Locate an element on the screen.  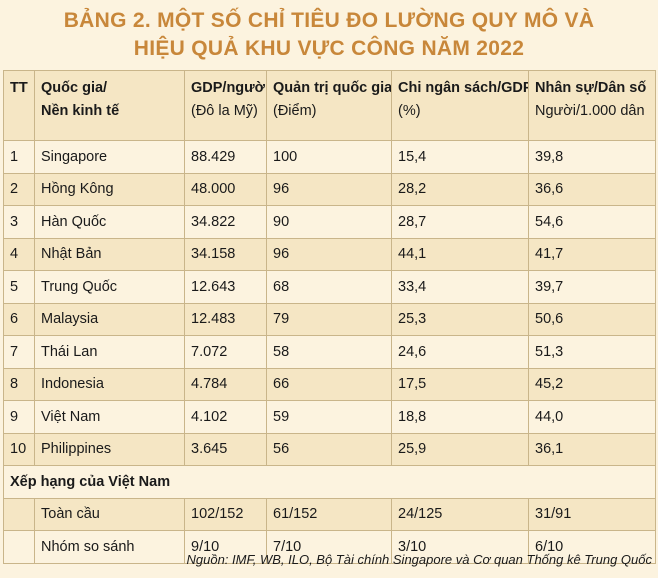
table-cell: 7/10 is located at coordinates (329, 547).